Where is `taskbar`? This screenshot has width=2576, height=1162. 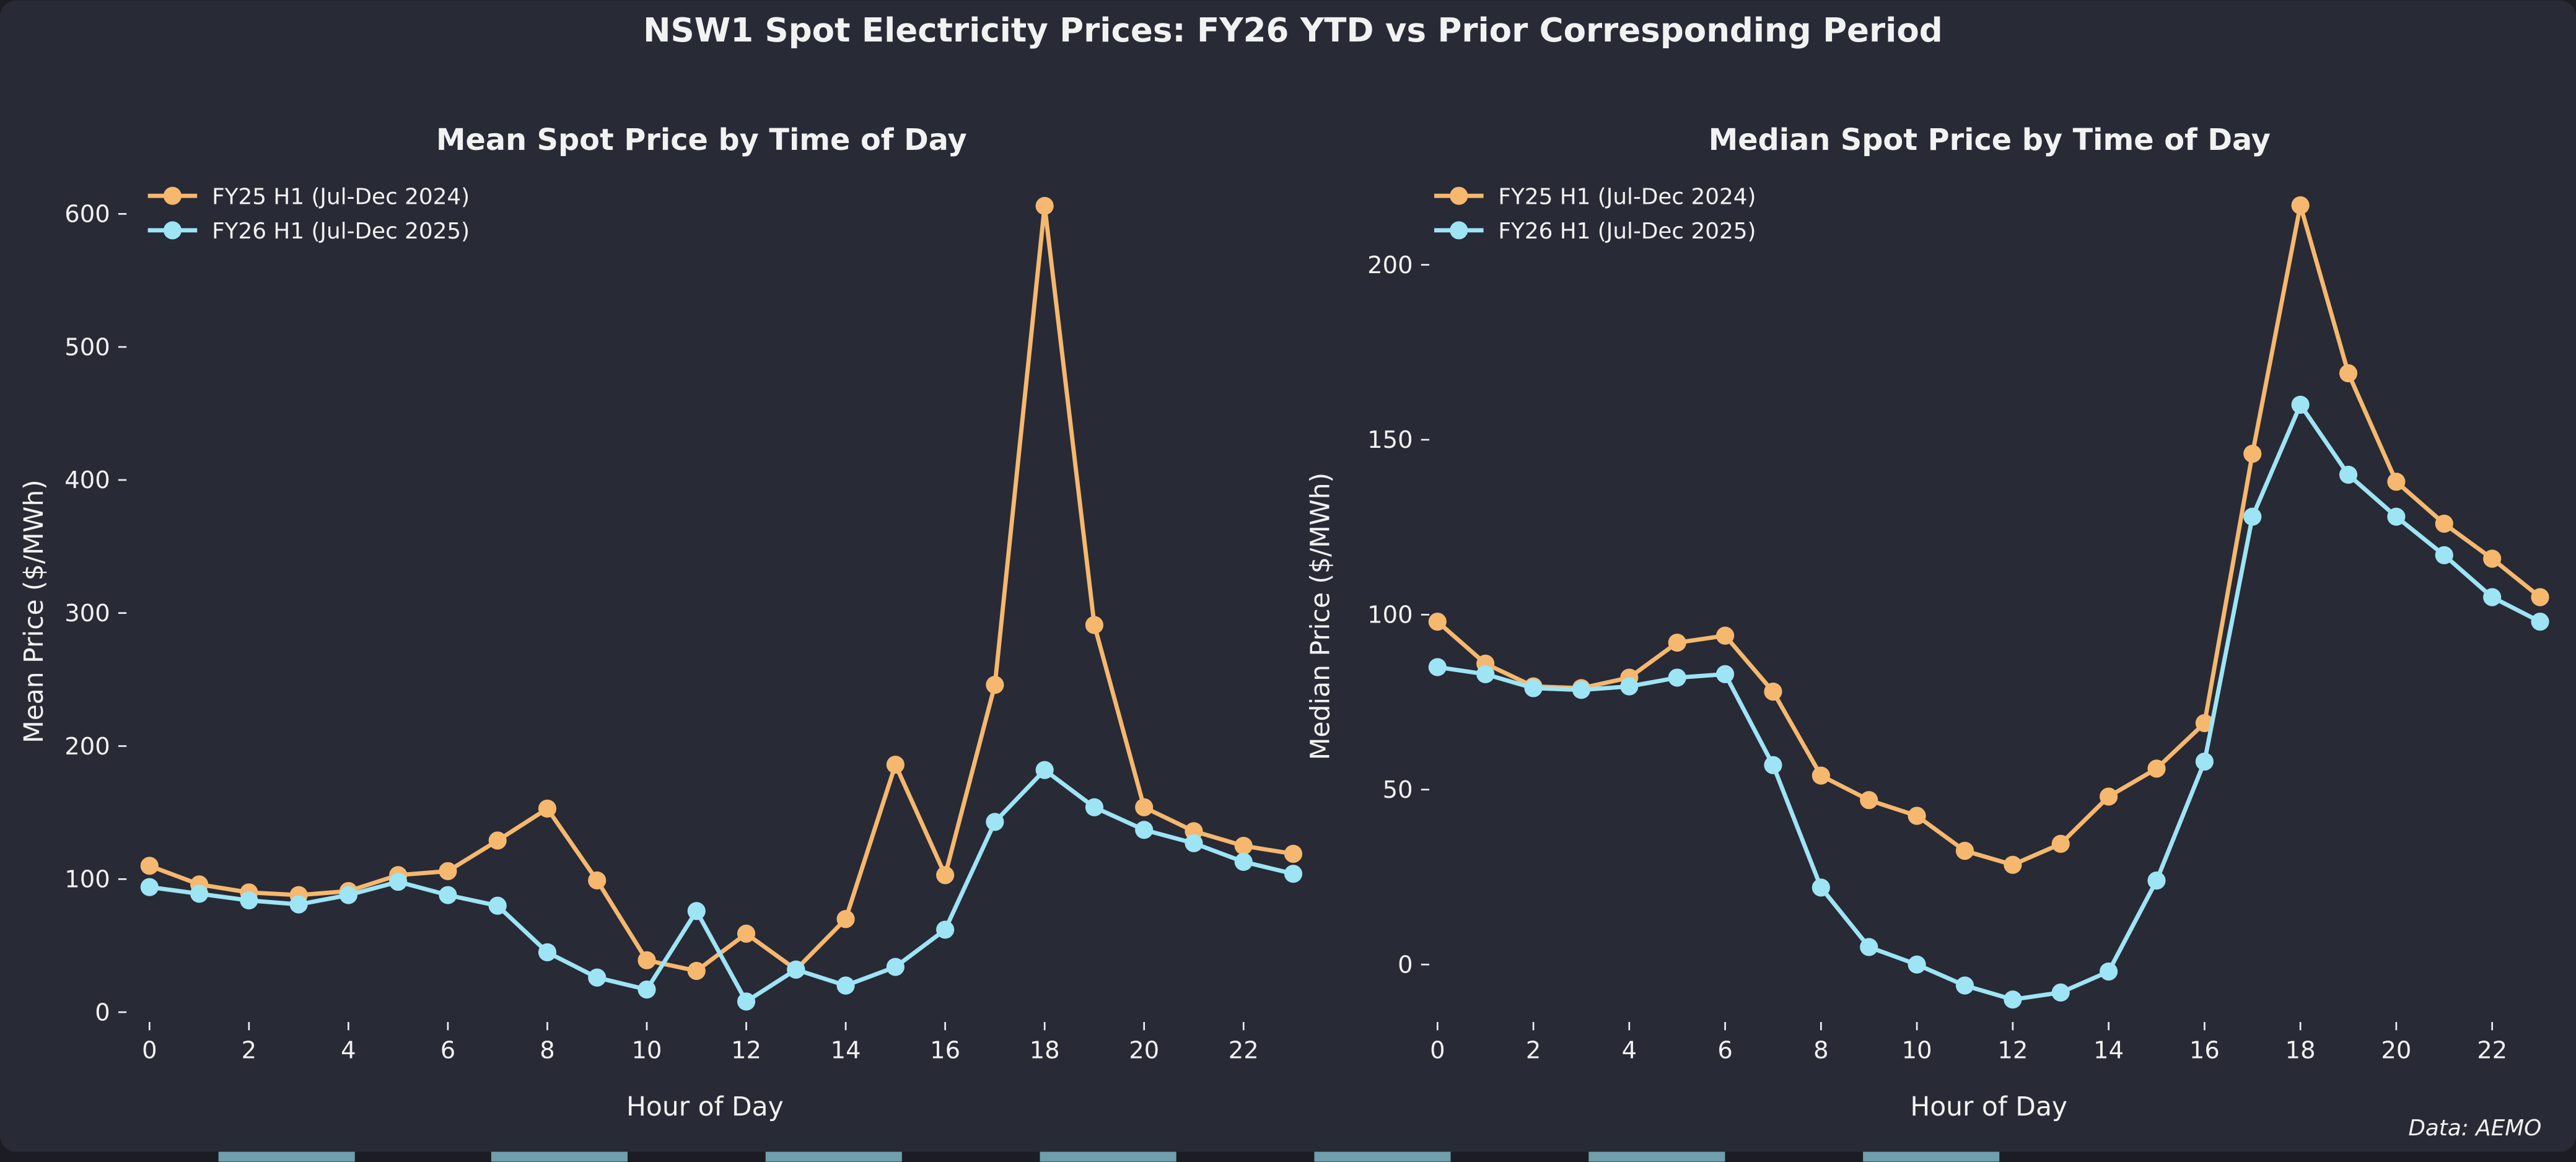
taskbar is located at coordinates (1288, 1156).